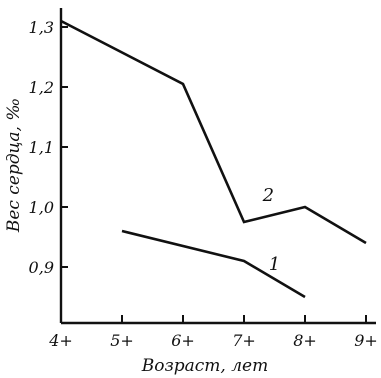 This screenshot has width=381, height=378. I want to click on y-tick-label: 1,1, so click(41, 147).